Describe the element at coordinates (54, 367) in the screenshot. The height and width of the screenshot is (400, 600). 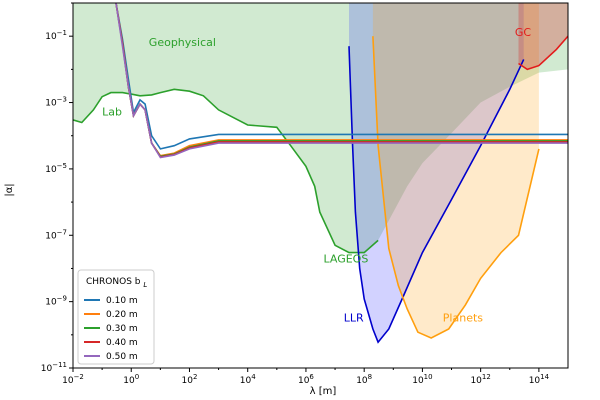
I see `y-tick-label: 10⁻¹¹` at that location.